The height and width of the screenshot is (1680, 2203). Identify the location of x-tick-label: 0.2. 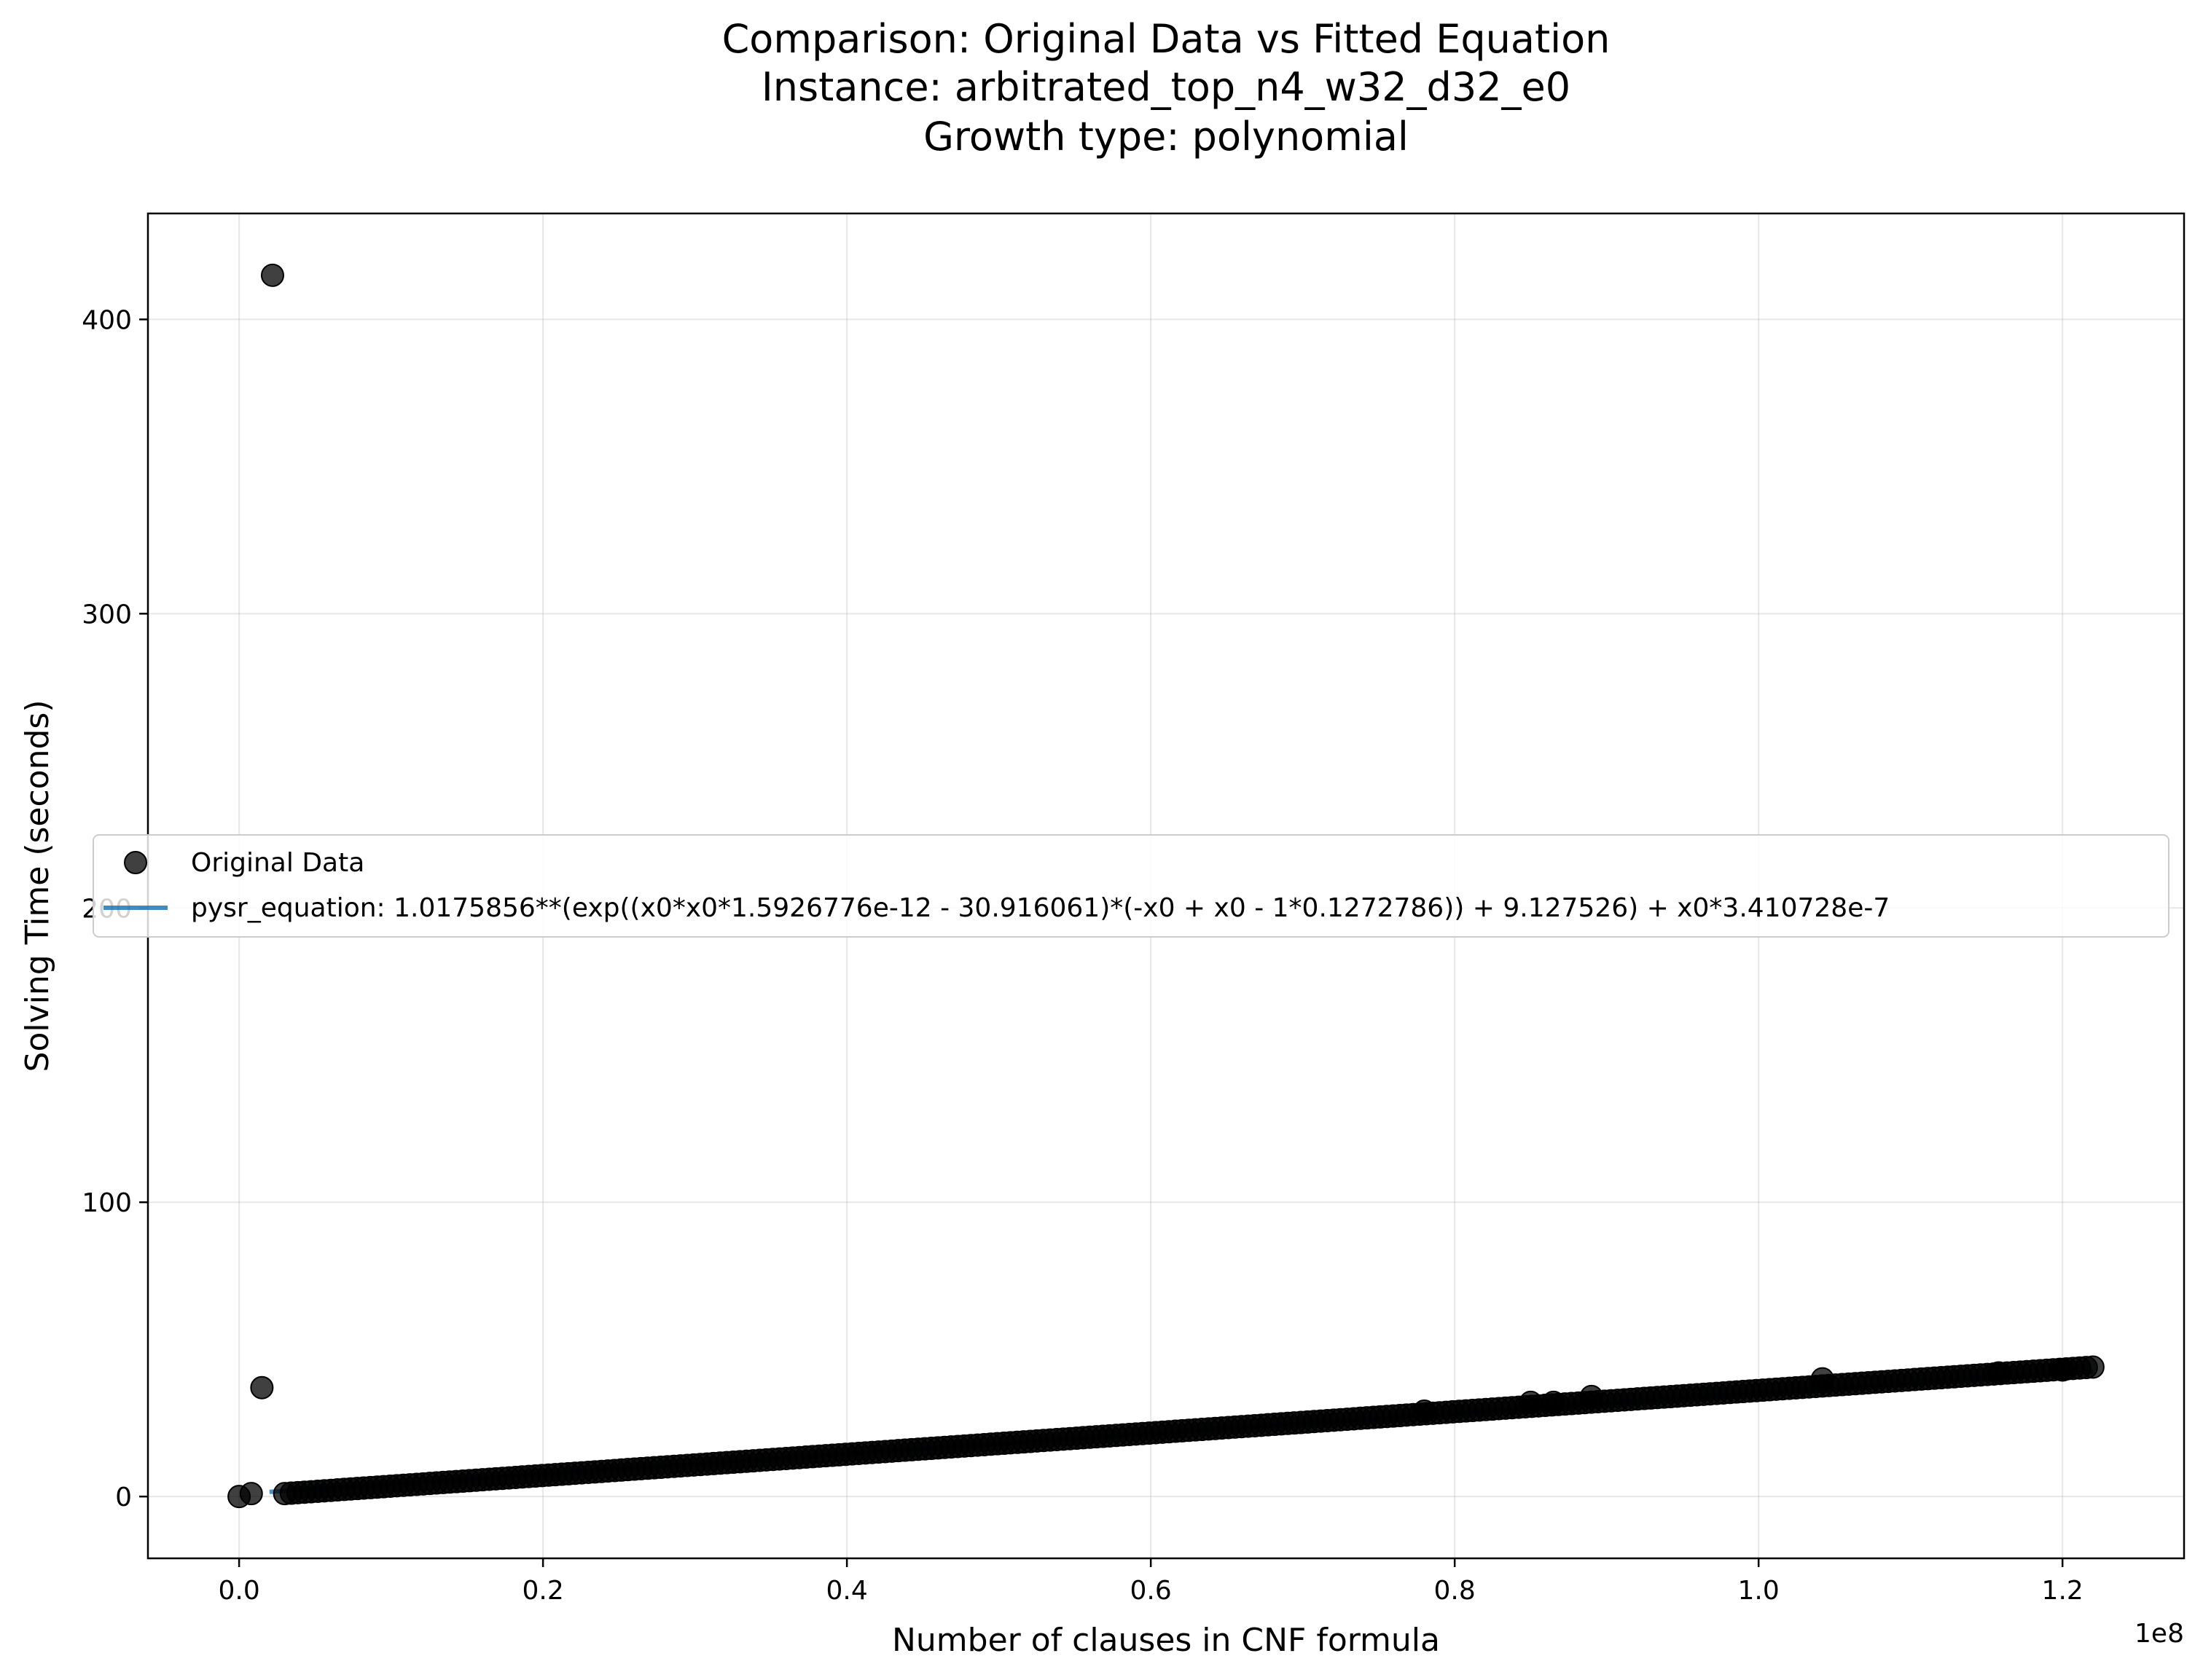
(542, 1591).